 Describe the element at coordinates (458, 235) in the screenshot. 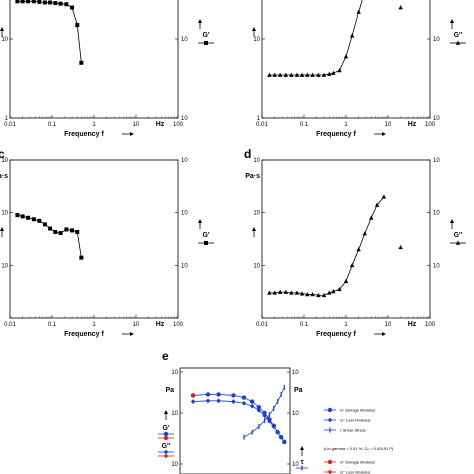

I see `legend-label: G''` at that location.